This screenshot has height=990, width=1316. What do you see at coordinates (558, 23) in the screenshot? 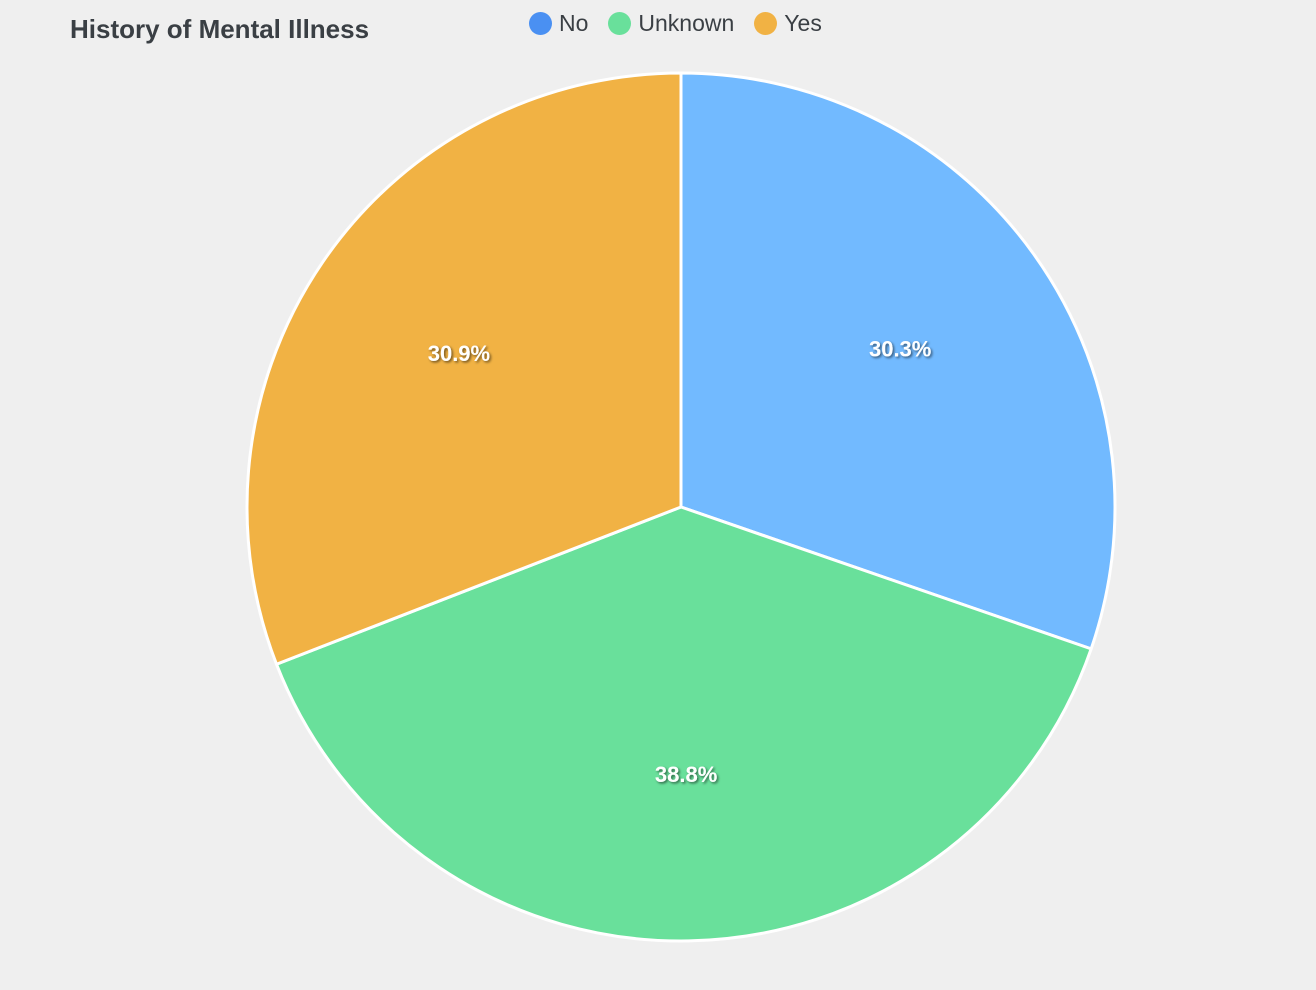
I see `legend-item-no: No` at bounding box center [558, 23].